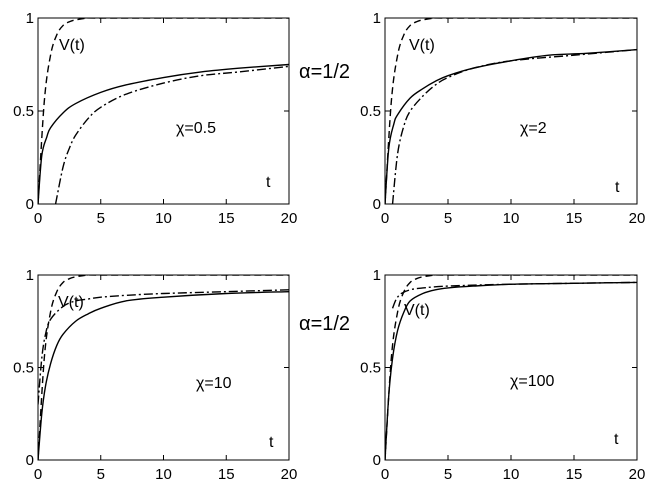 Image resolution: width=654 pixels, height=491 pixels. What do you see at coordinates (533, 128) in the screenshot?
I see `chi-param-label: χ=2` at bounding box center [533, 128].